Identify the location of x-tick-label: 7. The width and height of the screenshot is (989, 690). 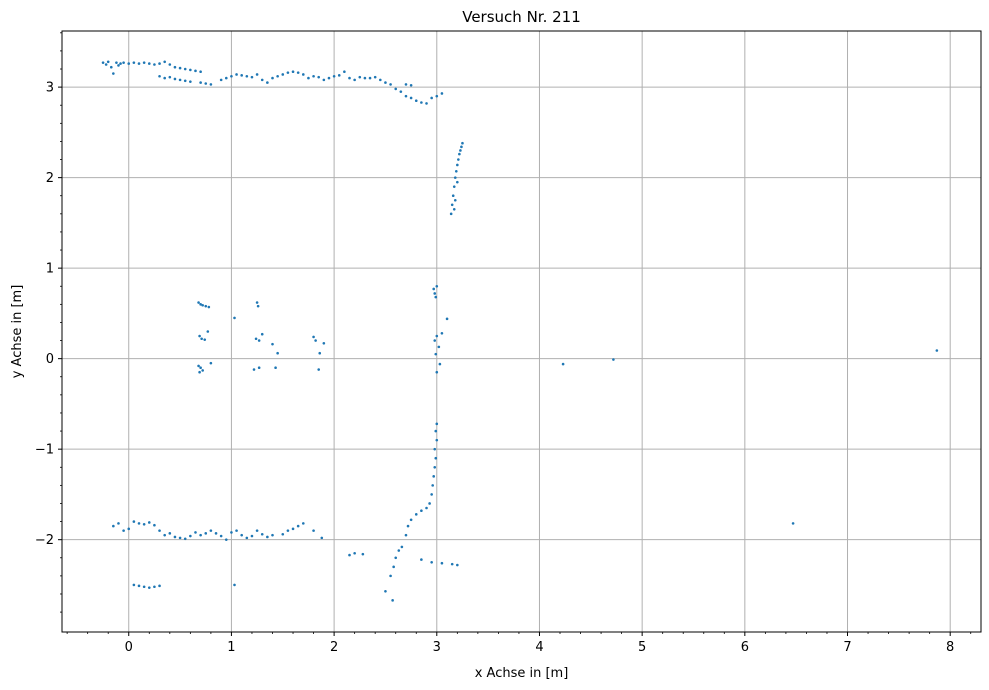
(847, 647).